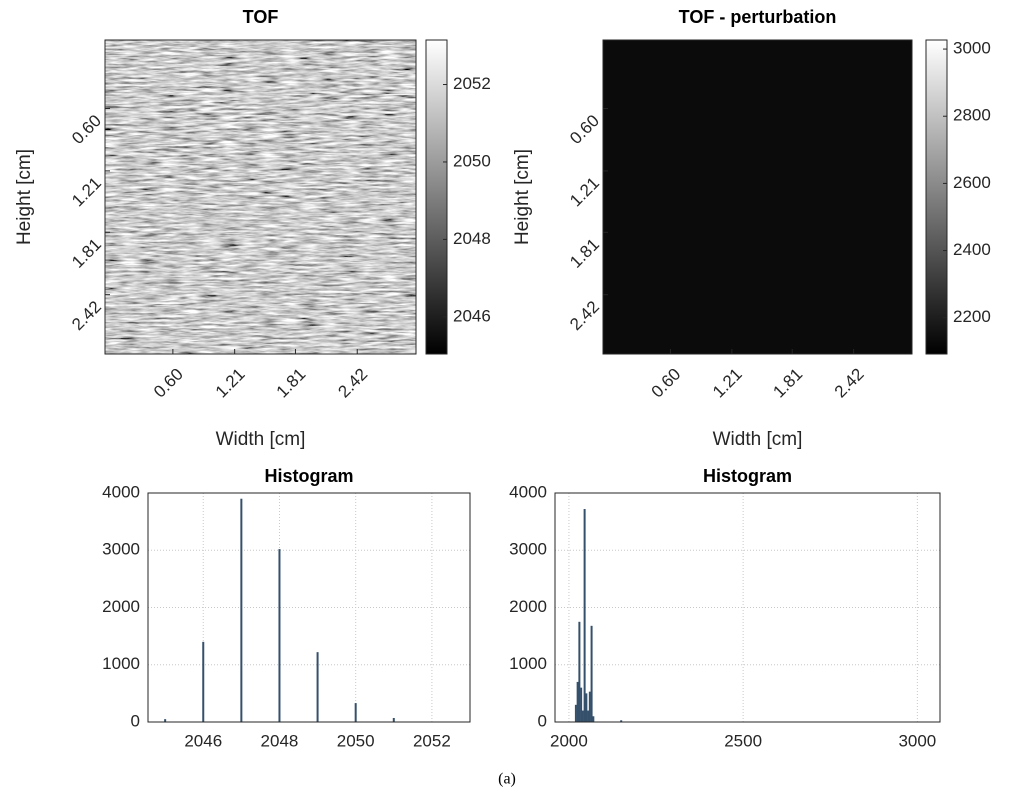  What do you see at coordinates (261, 17) in the screenshot?
I see `chart-title: TOF` at bounding box center [261, 17].